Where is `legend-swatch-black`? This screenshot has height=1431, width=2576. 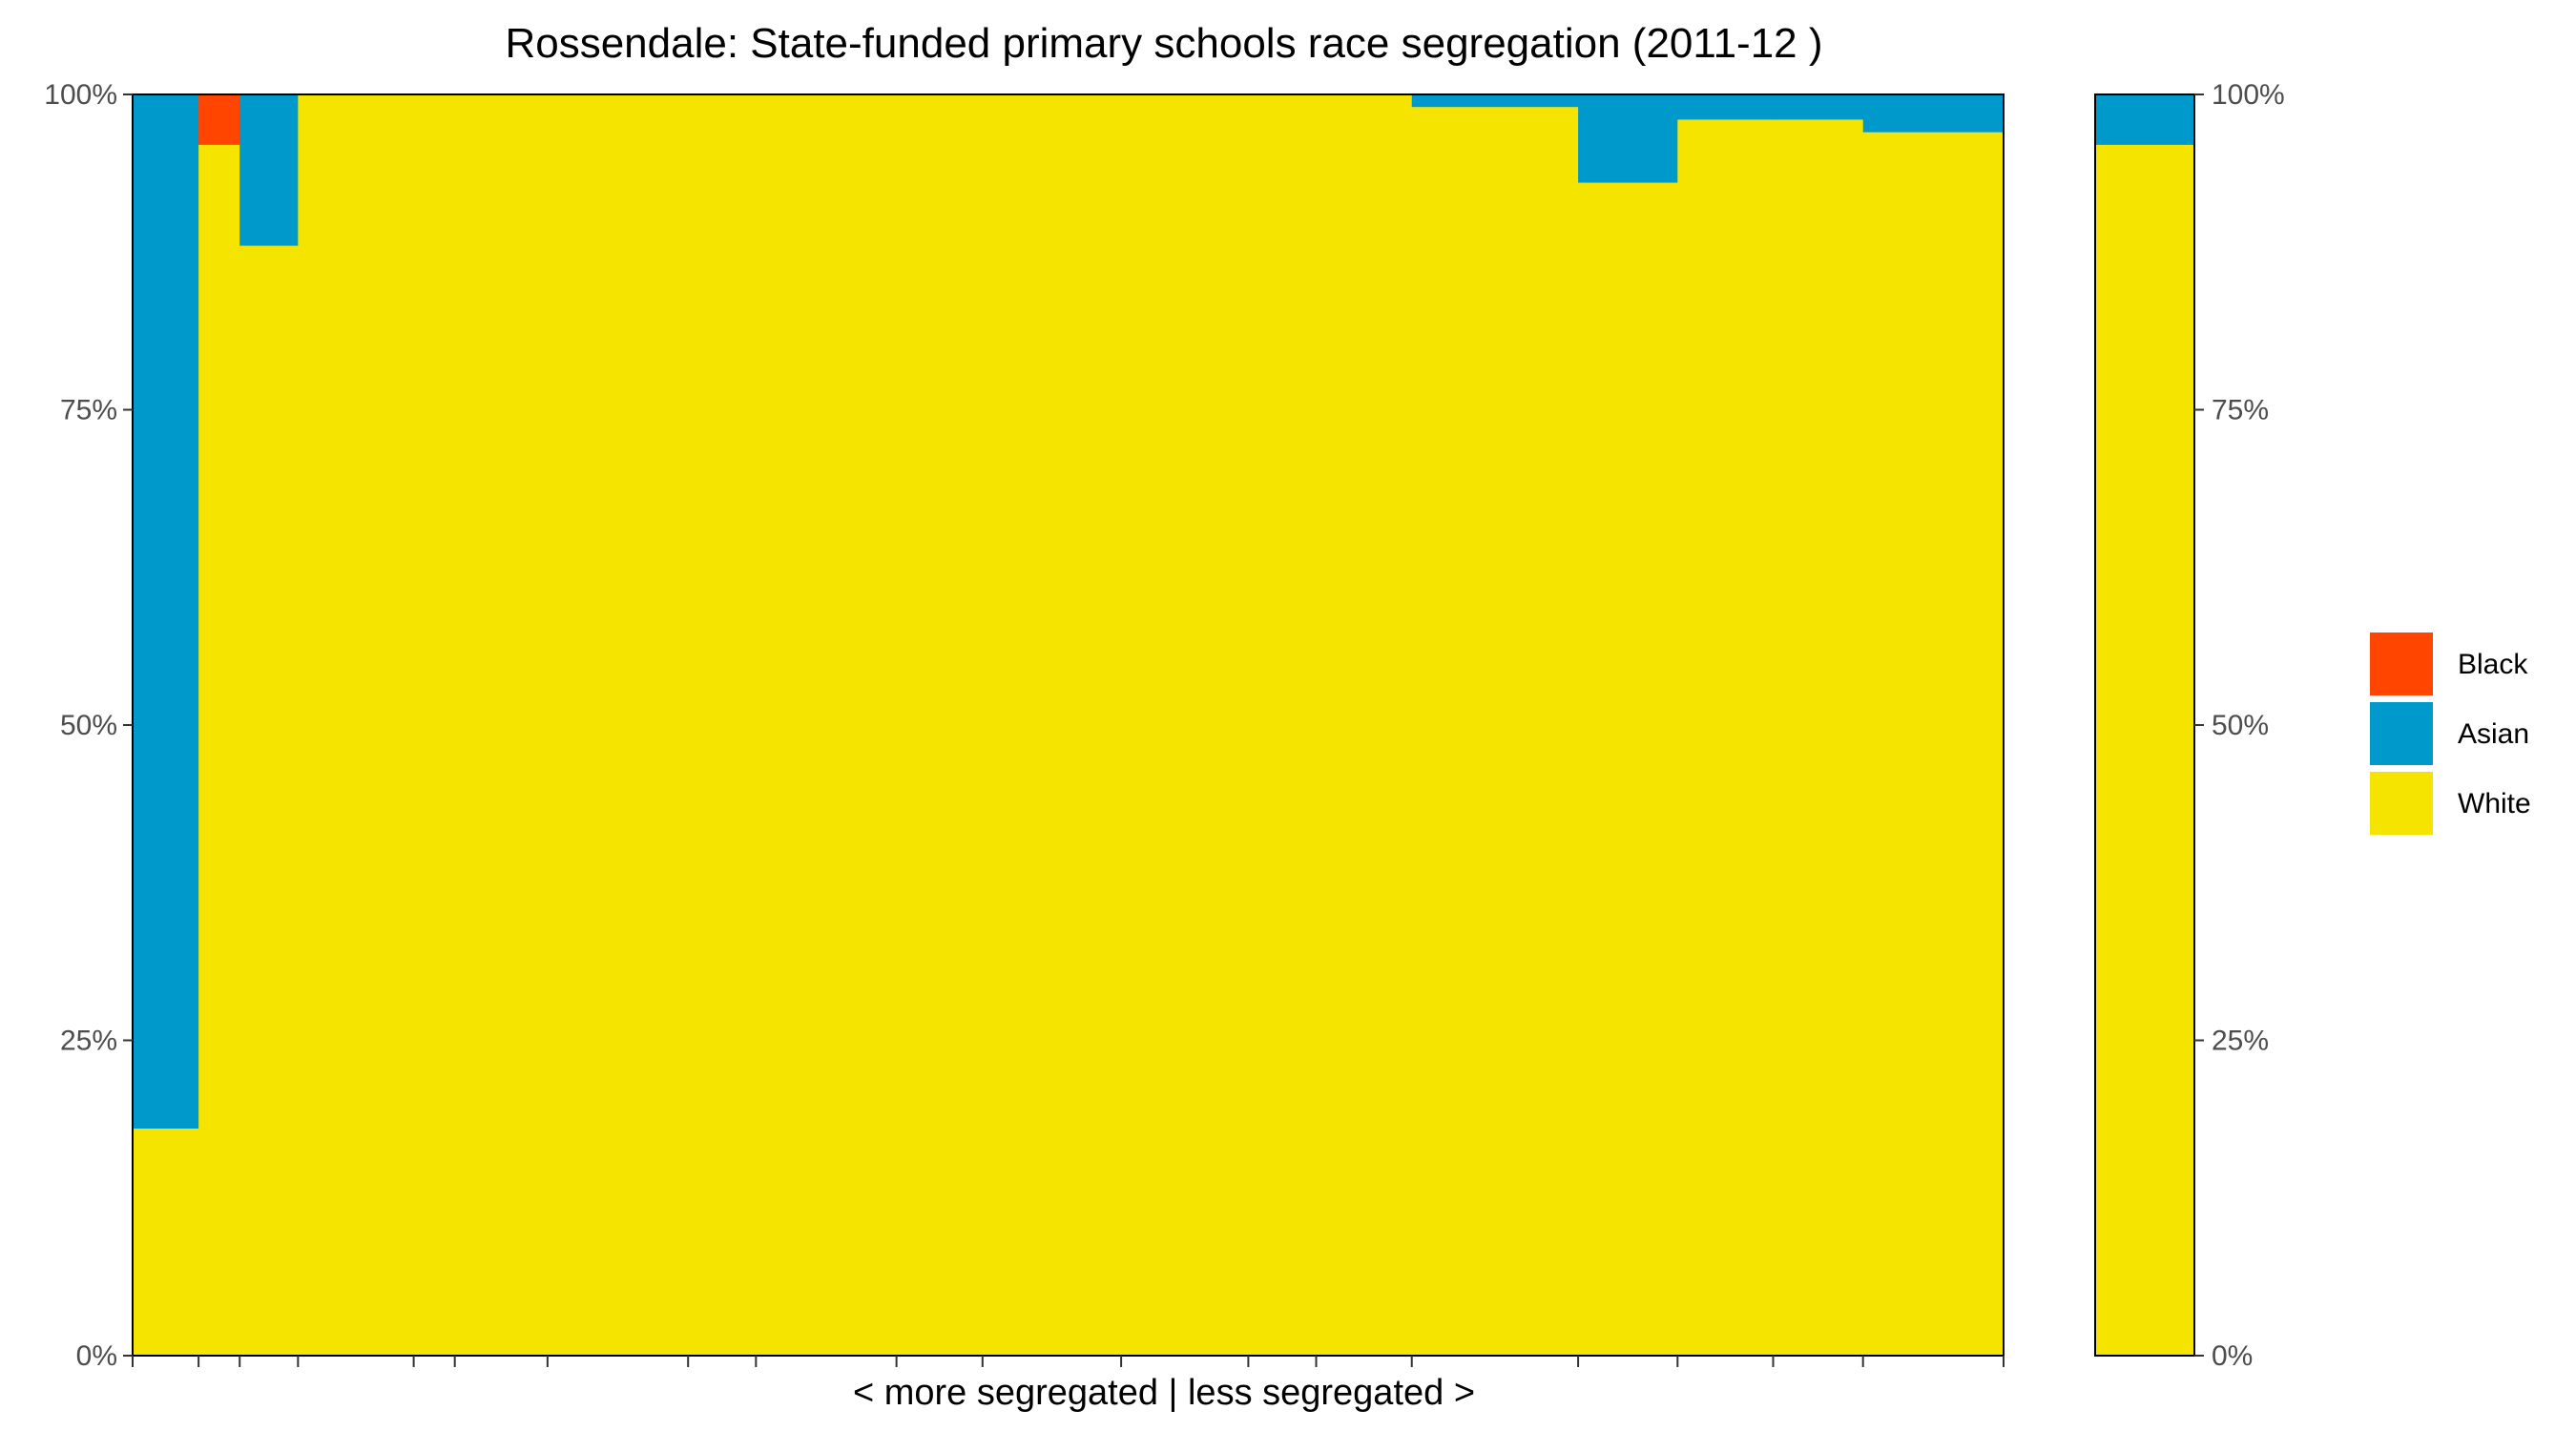
legend-swatch-black is located at coordinates (2401, 664).